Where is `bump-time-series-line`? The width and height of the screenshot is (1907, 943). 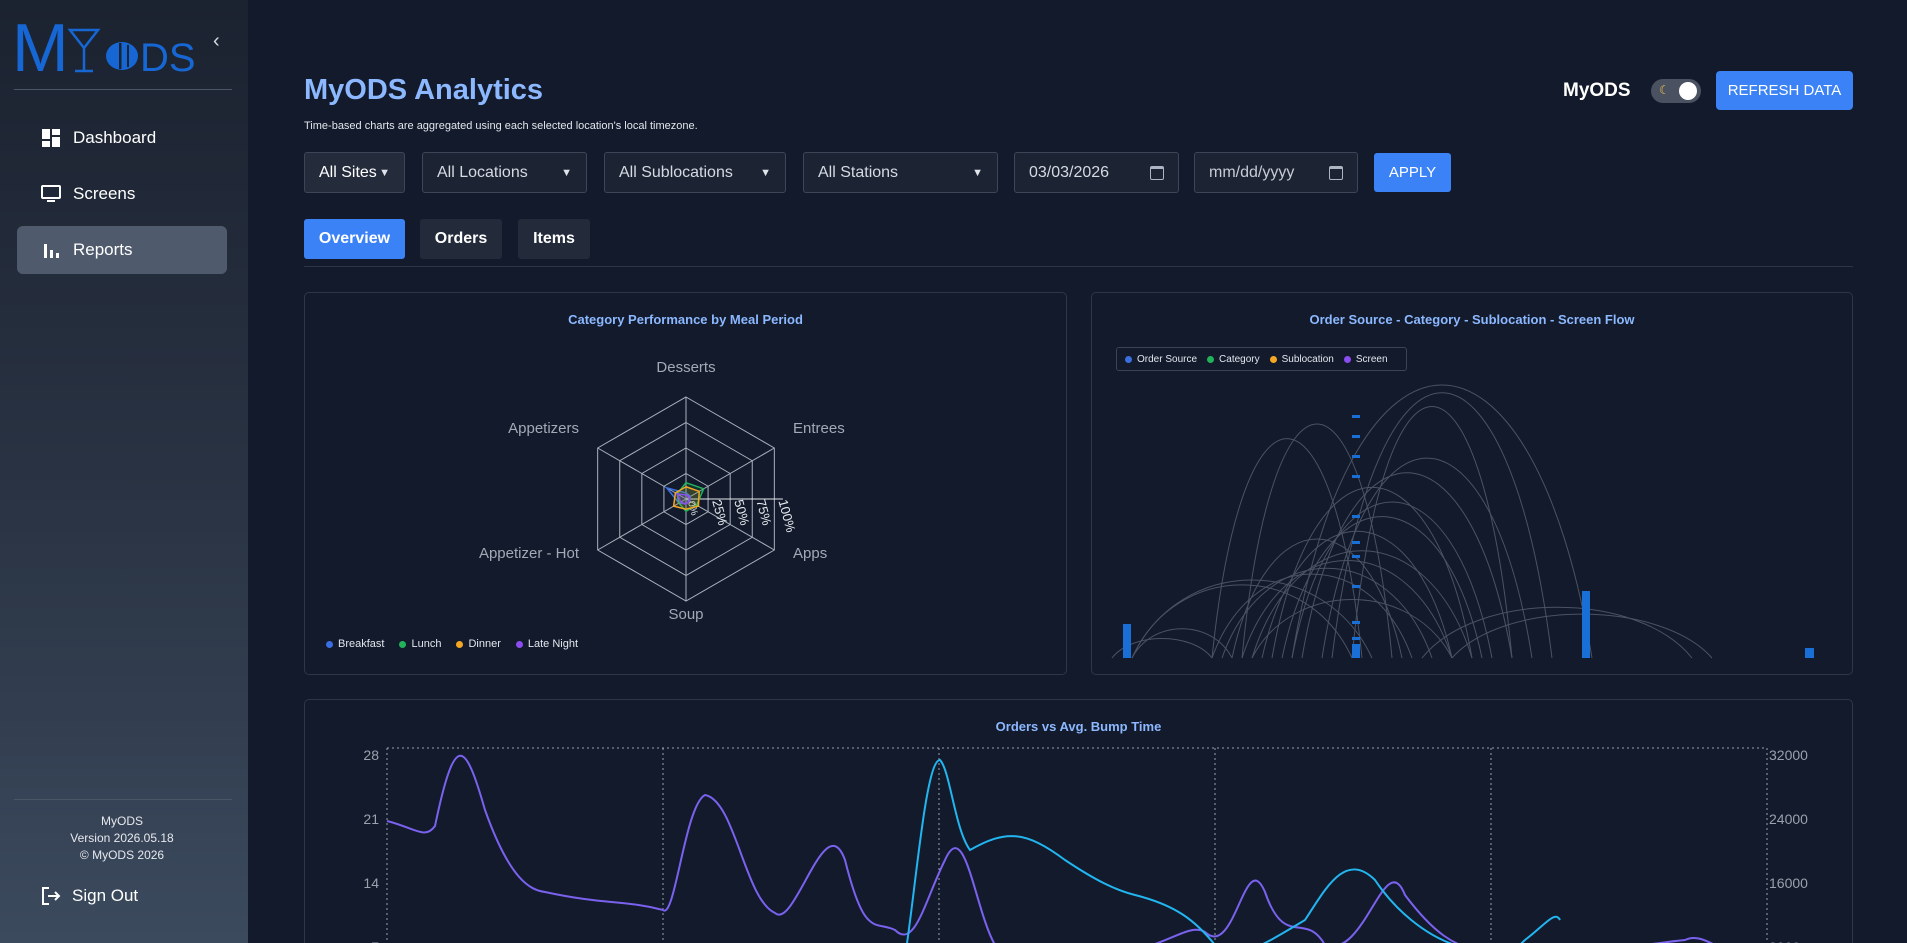
bump-time-series-line is located at coordinates (1233, 850).